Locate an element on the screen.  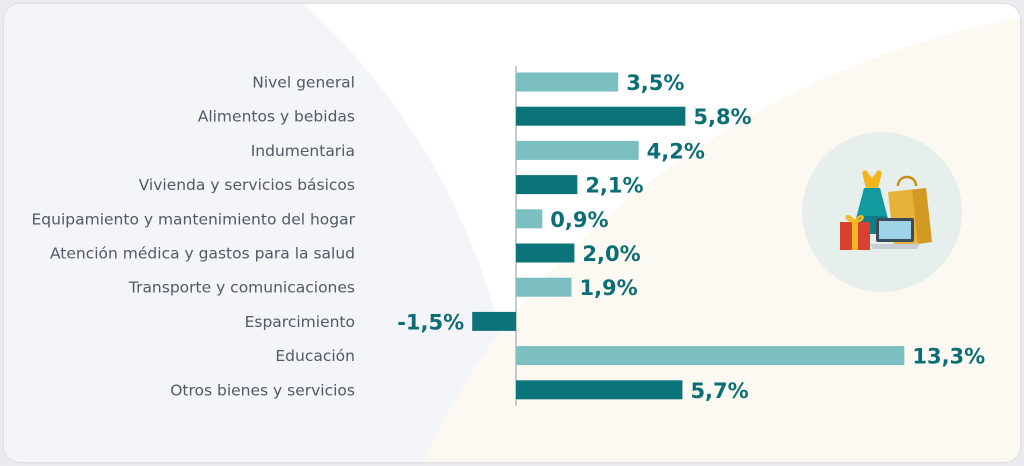
category-label: Transporte y comunicaciones is located at coordinates (241, 288).